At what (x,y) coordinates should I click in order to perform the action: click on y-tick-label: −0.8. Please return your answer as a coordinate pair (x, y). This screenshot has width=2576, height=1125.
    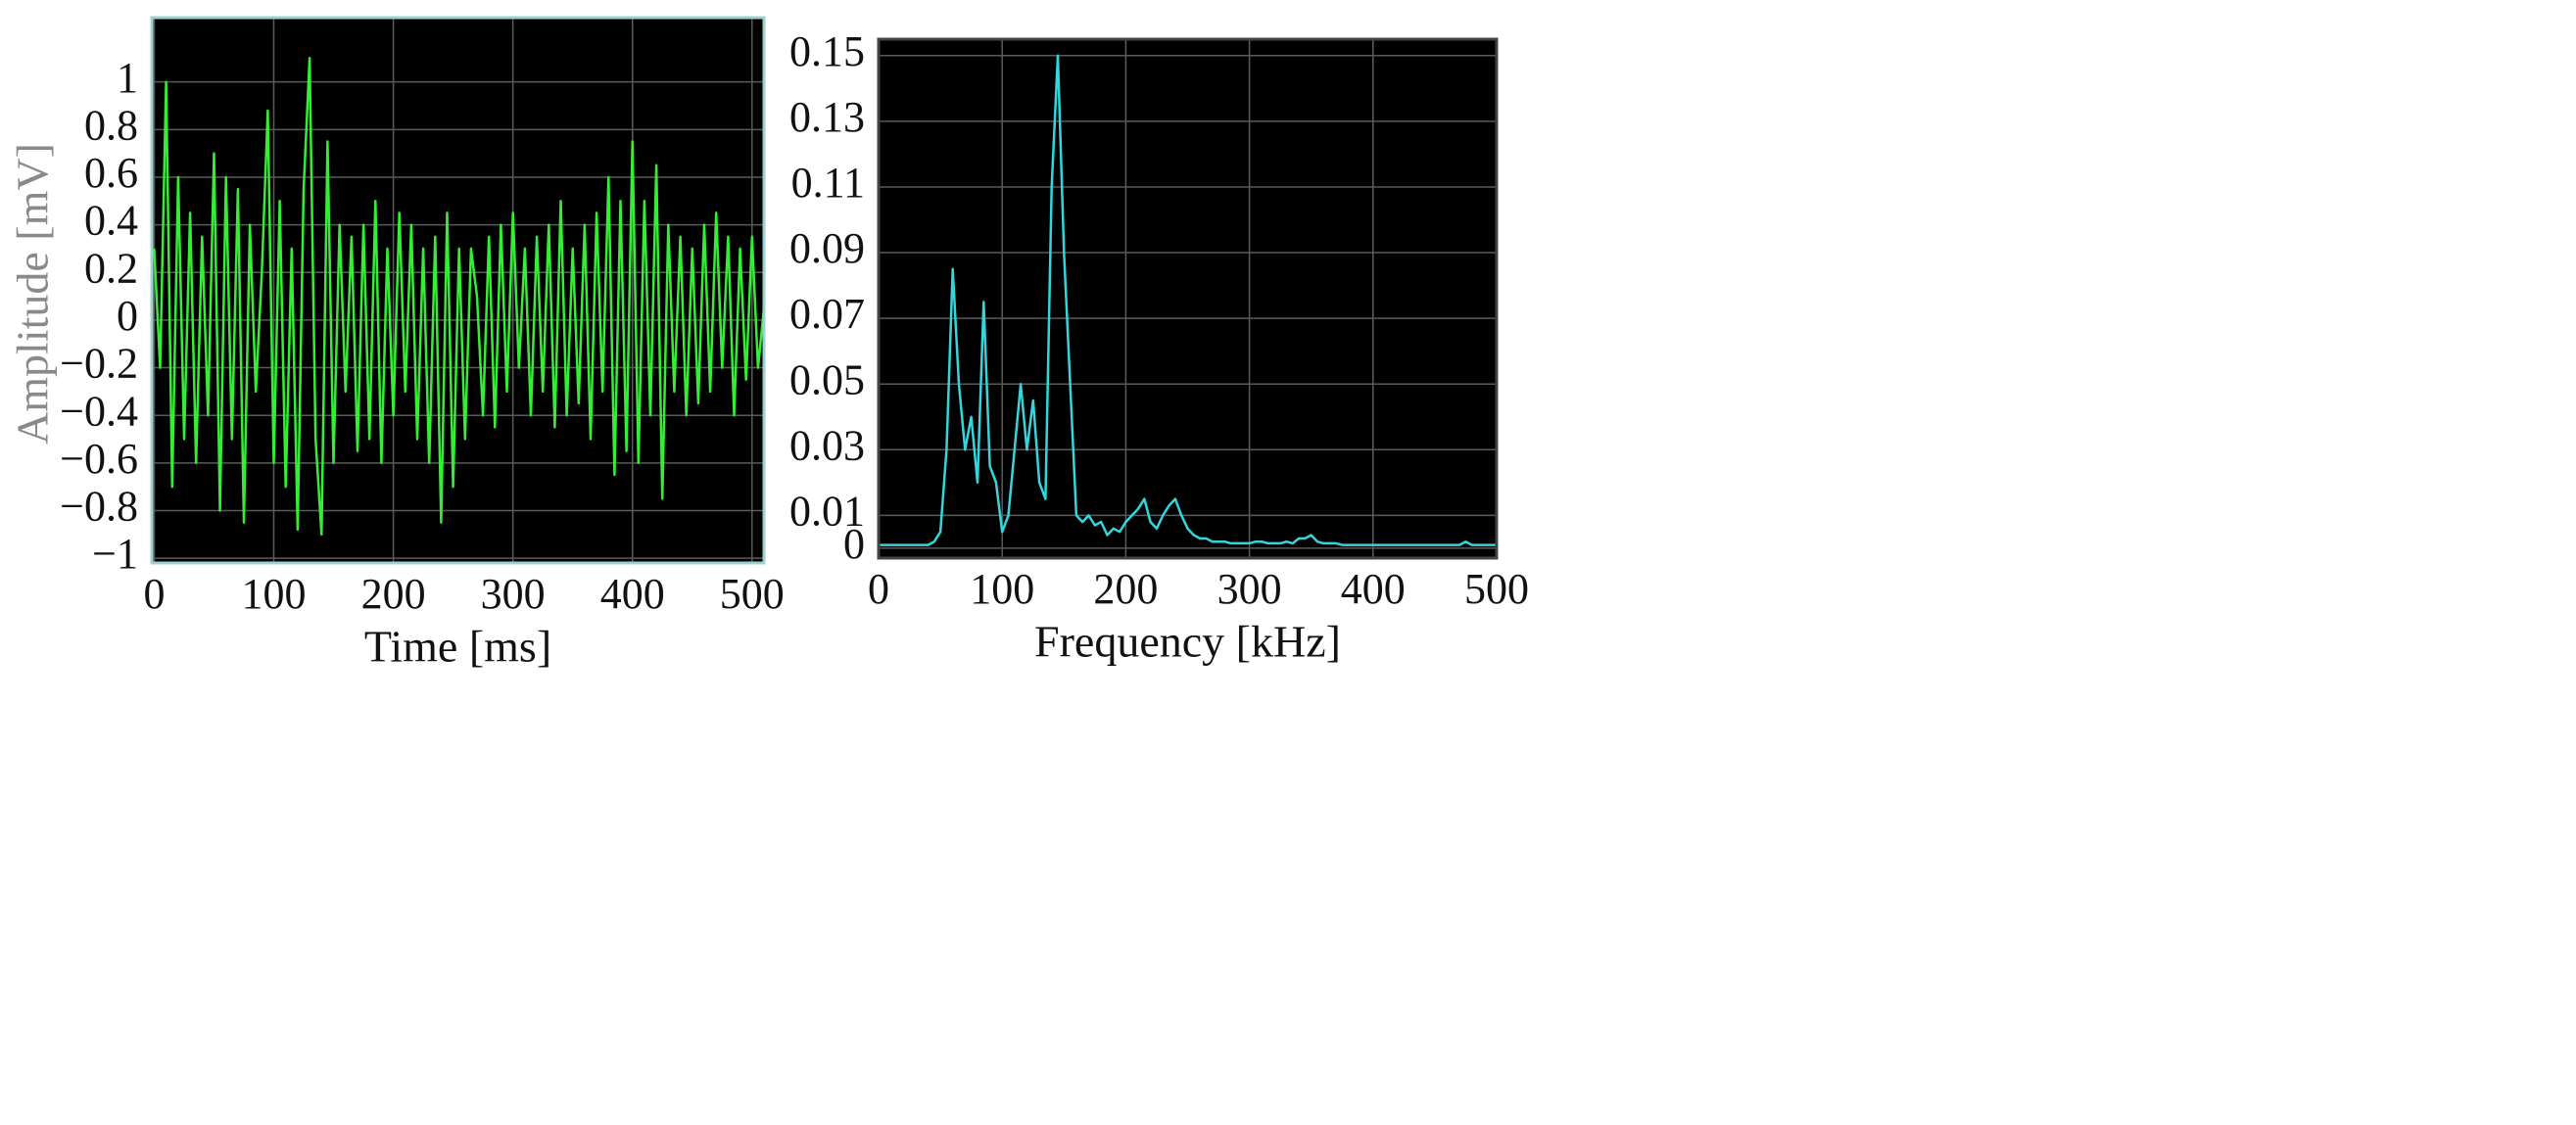
    Looking at the image, I should click on (99, 507).